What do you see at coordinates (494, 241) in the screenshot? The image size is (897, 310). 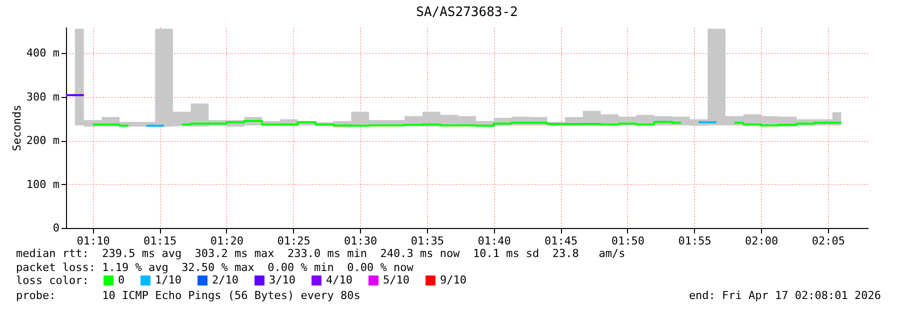 I see `x-tick-label: 01:40` at bounding box center [494, 241].